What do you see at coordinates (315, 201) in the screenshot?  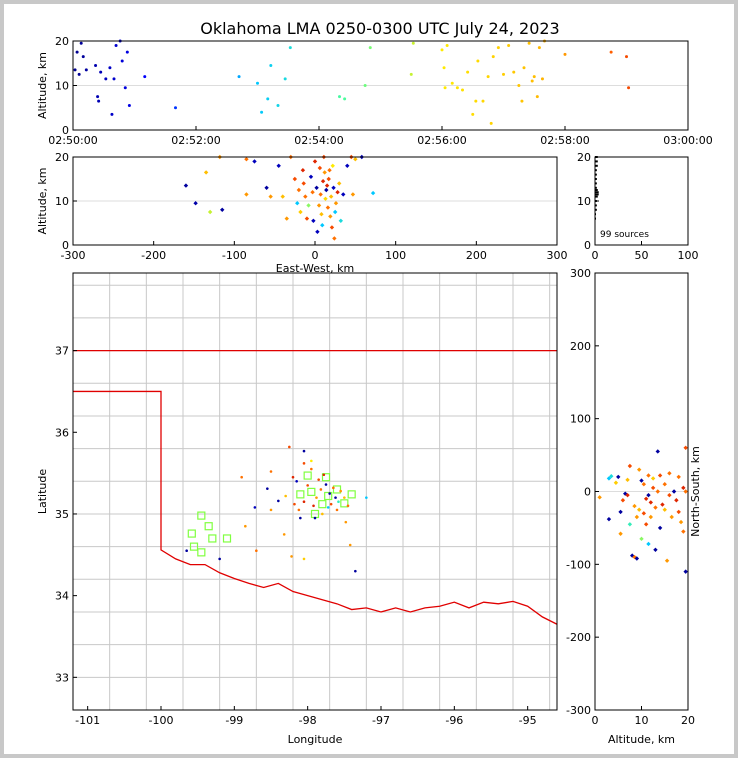 I see `altitude-eastwest-frame` at bounding box center [315, 201].